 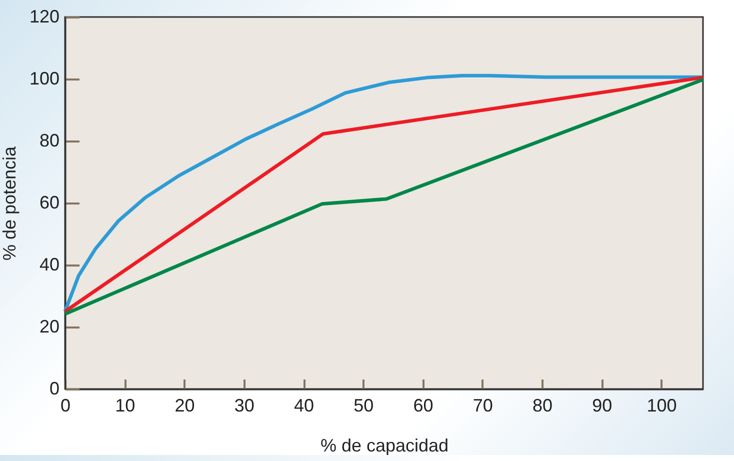 What do you see at coordinates (542, 406) in the screenshot?
I see `x-tick-label: 80` at bounding box center [542, 406].